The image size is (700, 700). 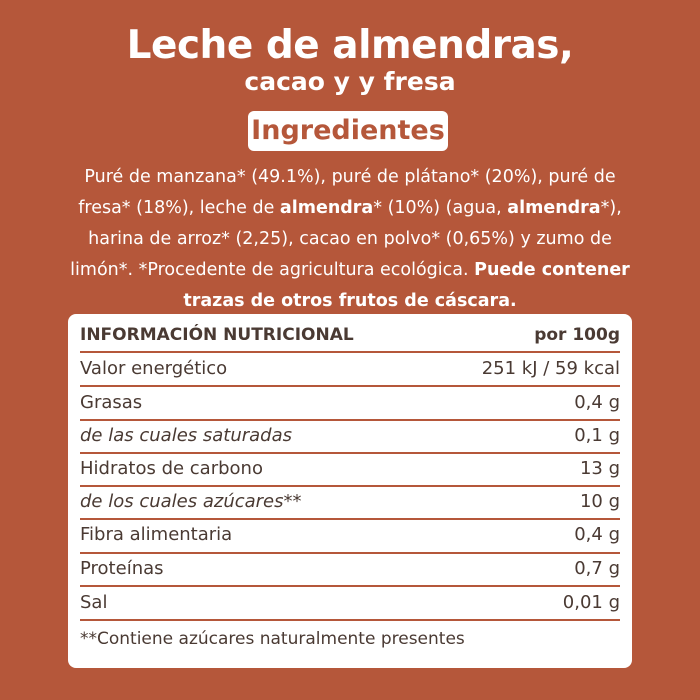 What do you see at coordinates (350, 602) in the screenshot?
I see `nutrition-row-salt: Sal 0,01 g` at bounding box center [350, 602].